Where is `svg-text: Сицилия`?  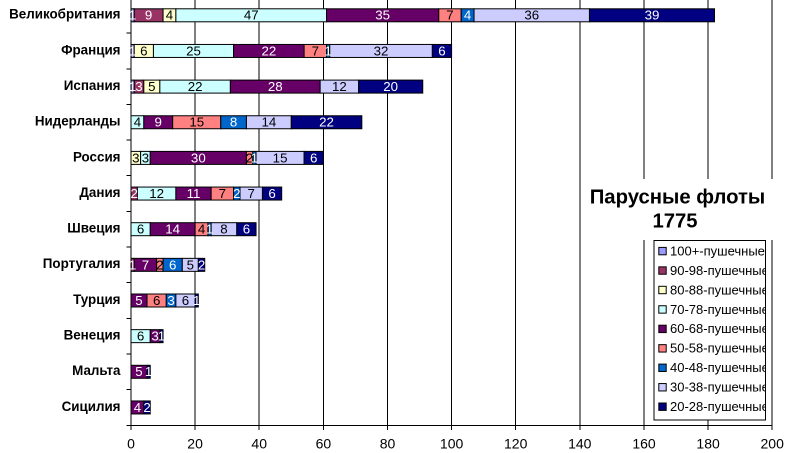 svg-text: Сицилия is located at coordinates (91, 406).